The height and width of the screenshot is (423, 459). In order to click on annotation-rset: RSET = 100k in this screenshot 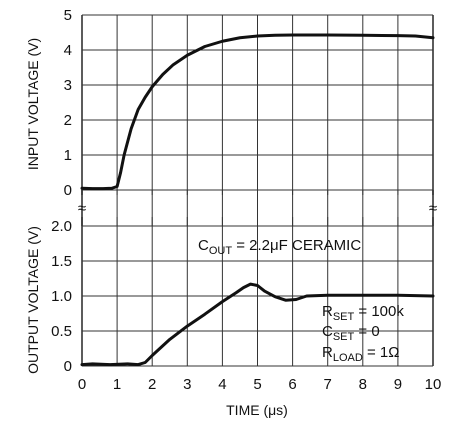, I will do `click(363, 313)`.